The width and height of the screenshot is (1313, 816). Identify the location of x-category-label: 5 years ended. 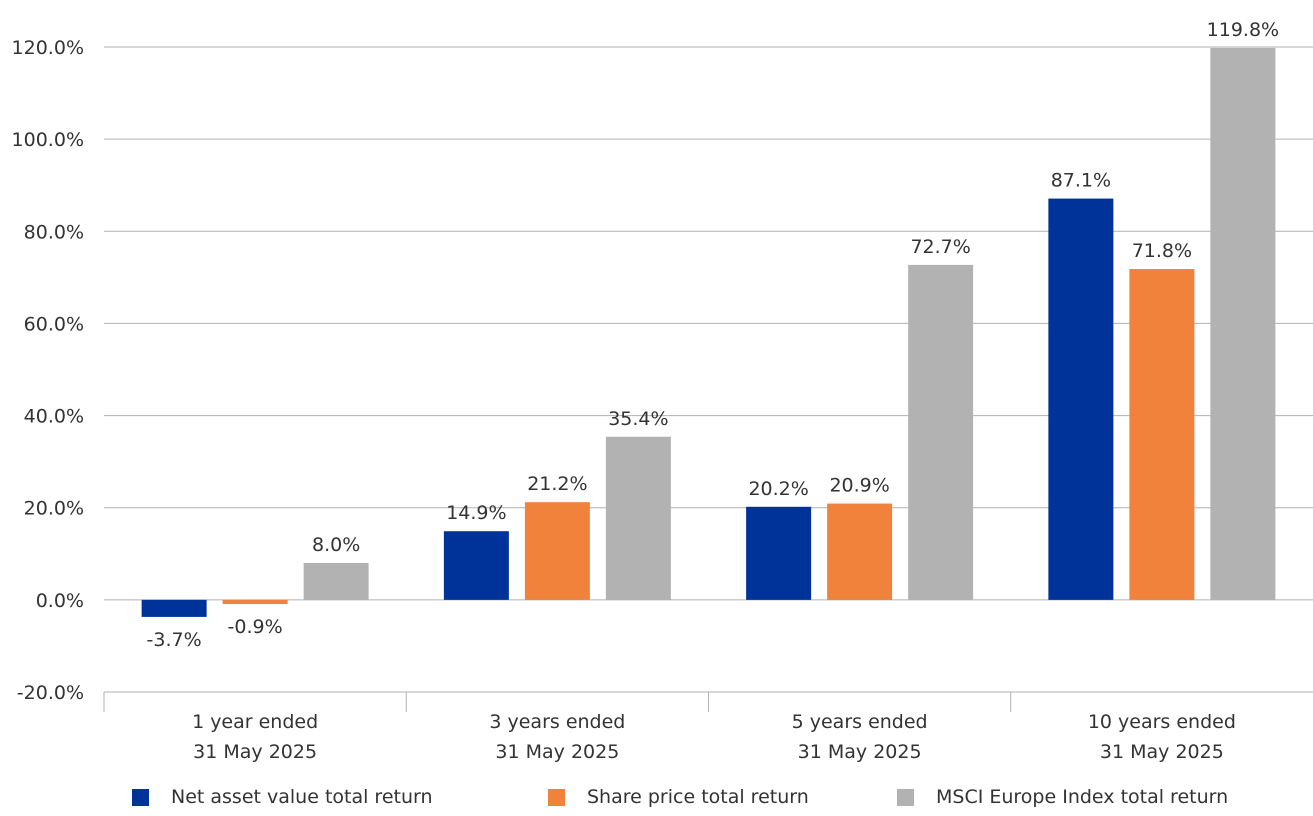
(860, 722).